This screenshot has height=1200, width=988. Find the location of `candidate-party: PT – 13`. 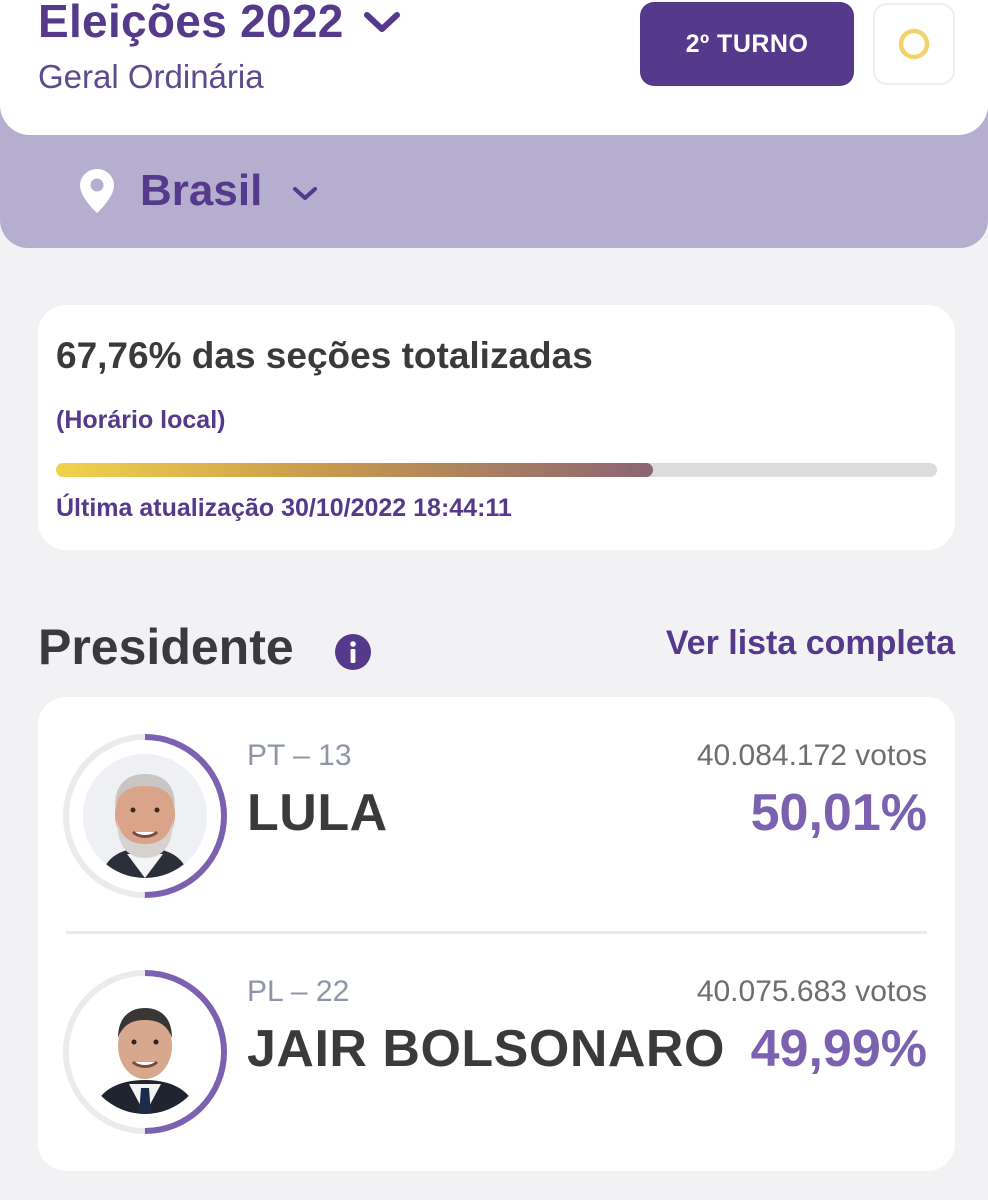

candidate-party: PT – 13 is located at coordinates (299, 755).